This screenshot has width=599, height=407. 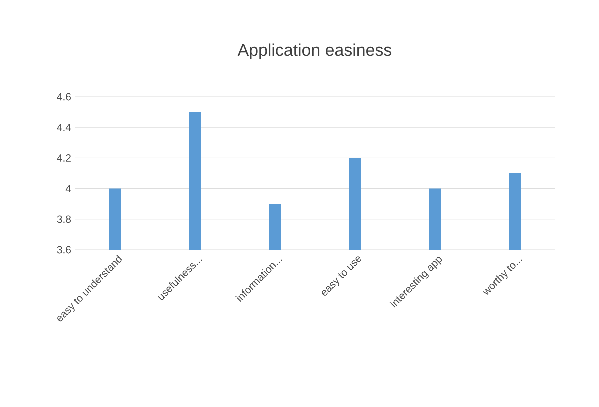 I want to click on chart-title: Application easiness, so click(x=315, y=52).